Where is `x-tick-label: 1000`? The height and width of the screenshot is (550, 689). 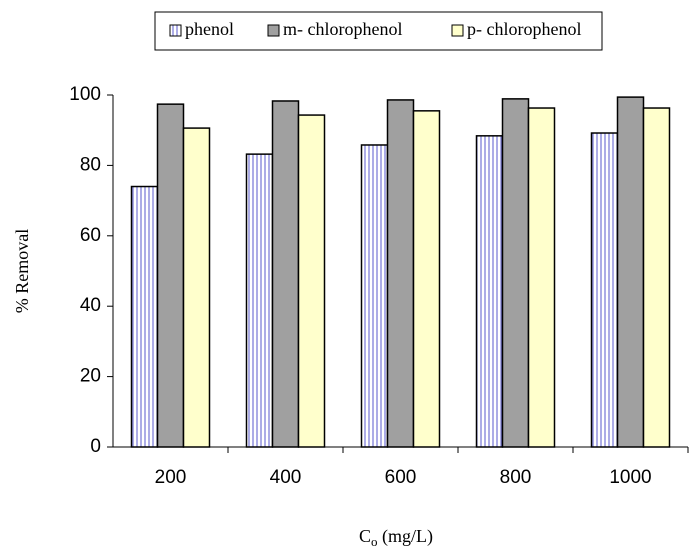 x-tick-label: 1000 is located at coordinates (630, 477).